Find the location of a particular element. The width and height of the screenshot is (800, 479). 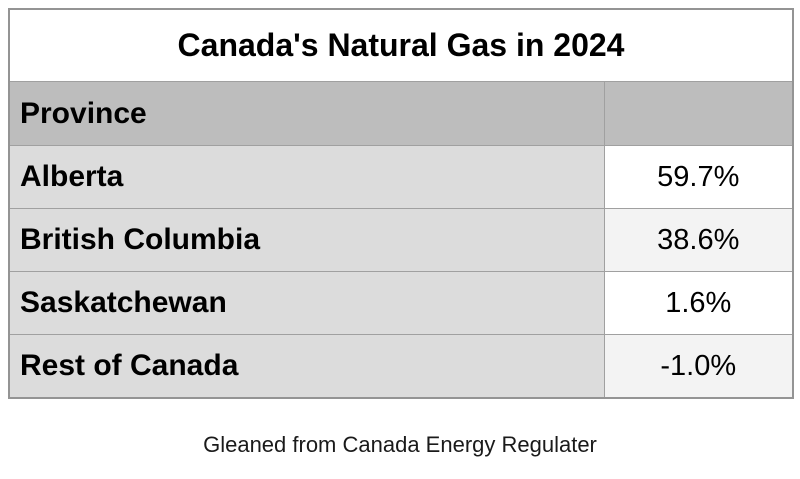

header-row: Province is located at coordinates (401, 113).